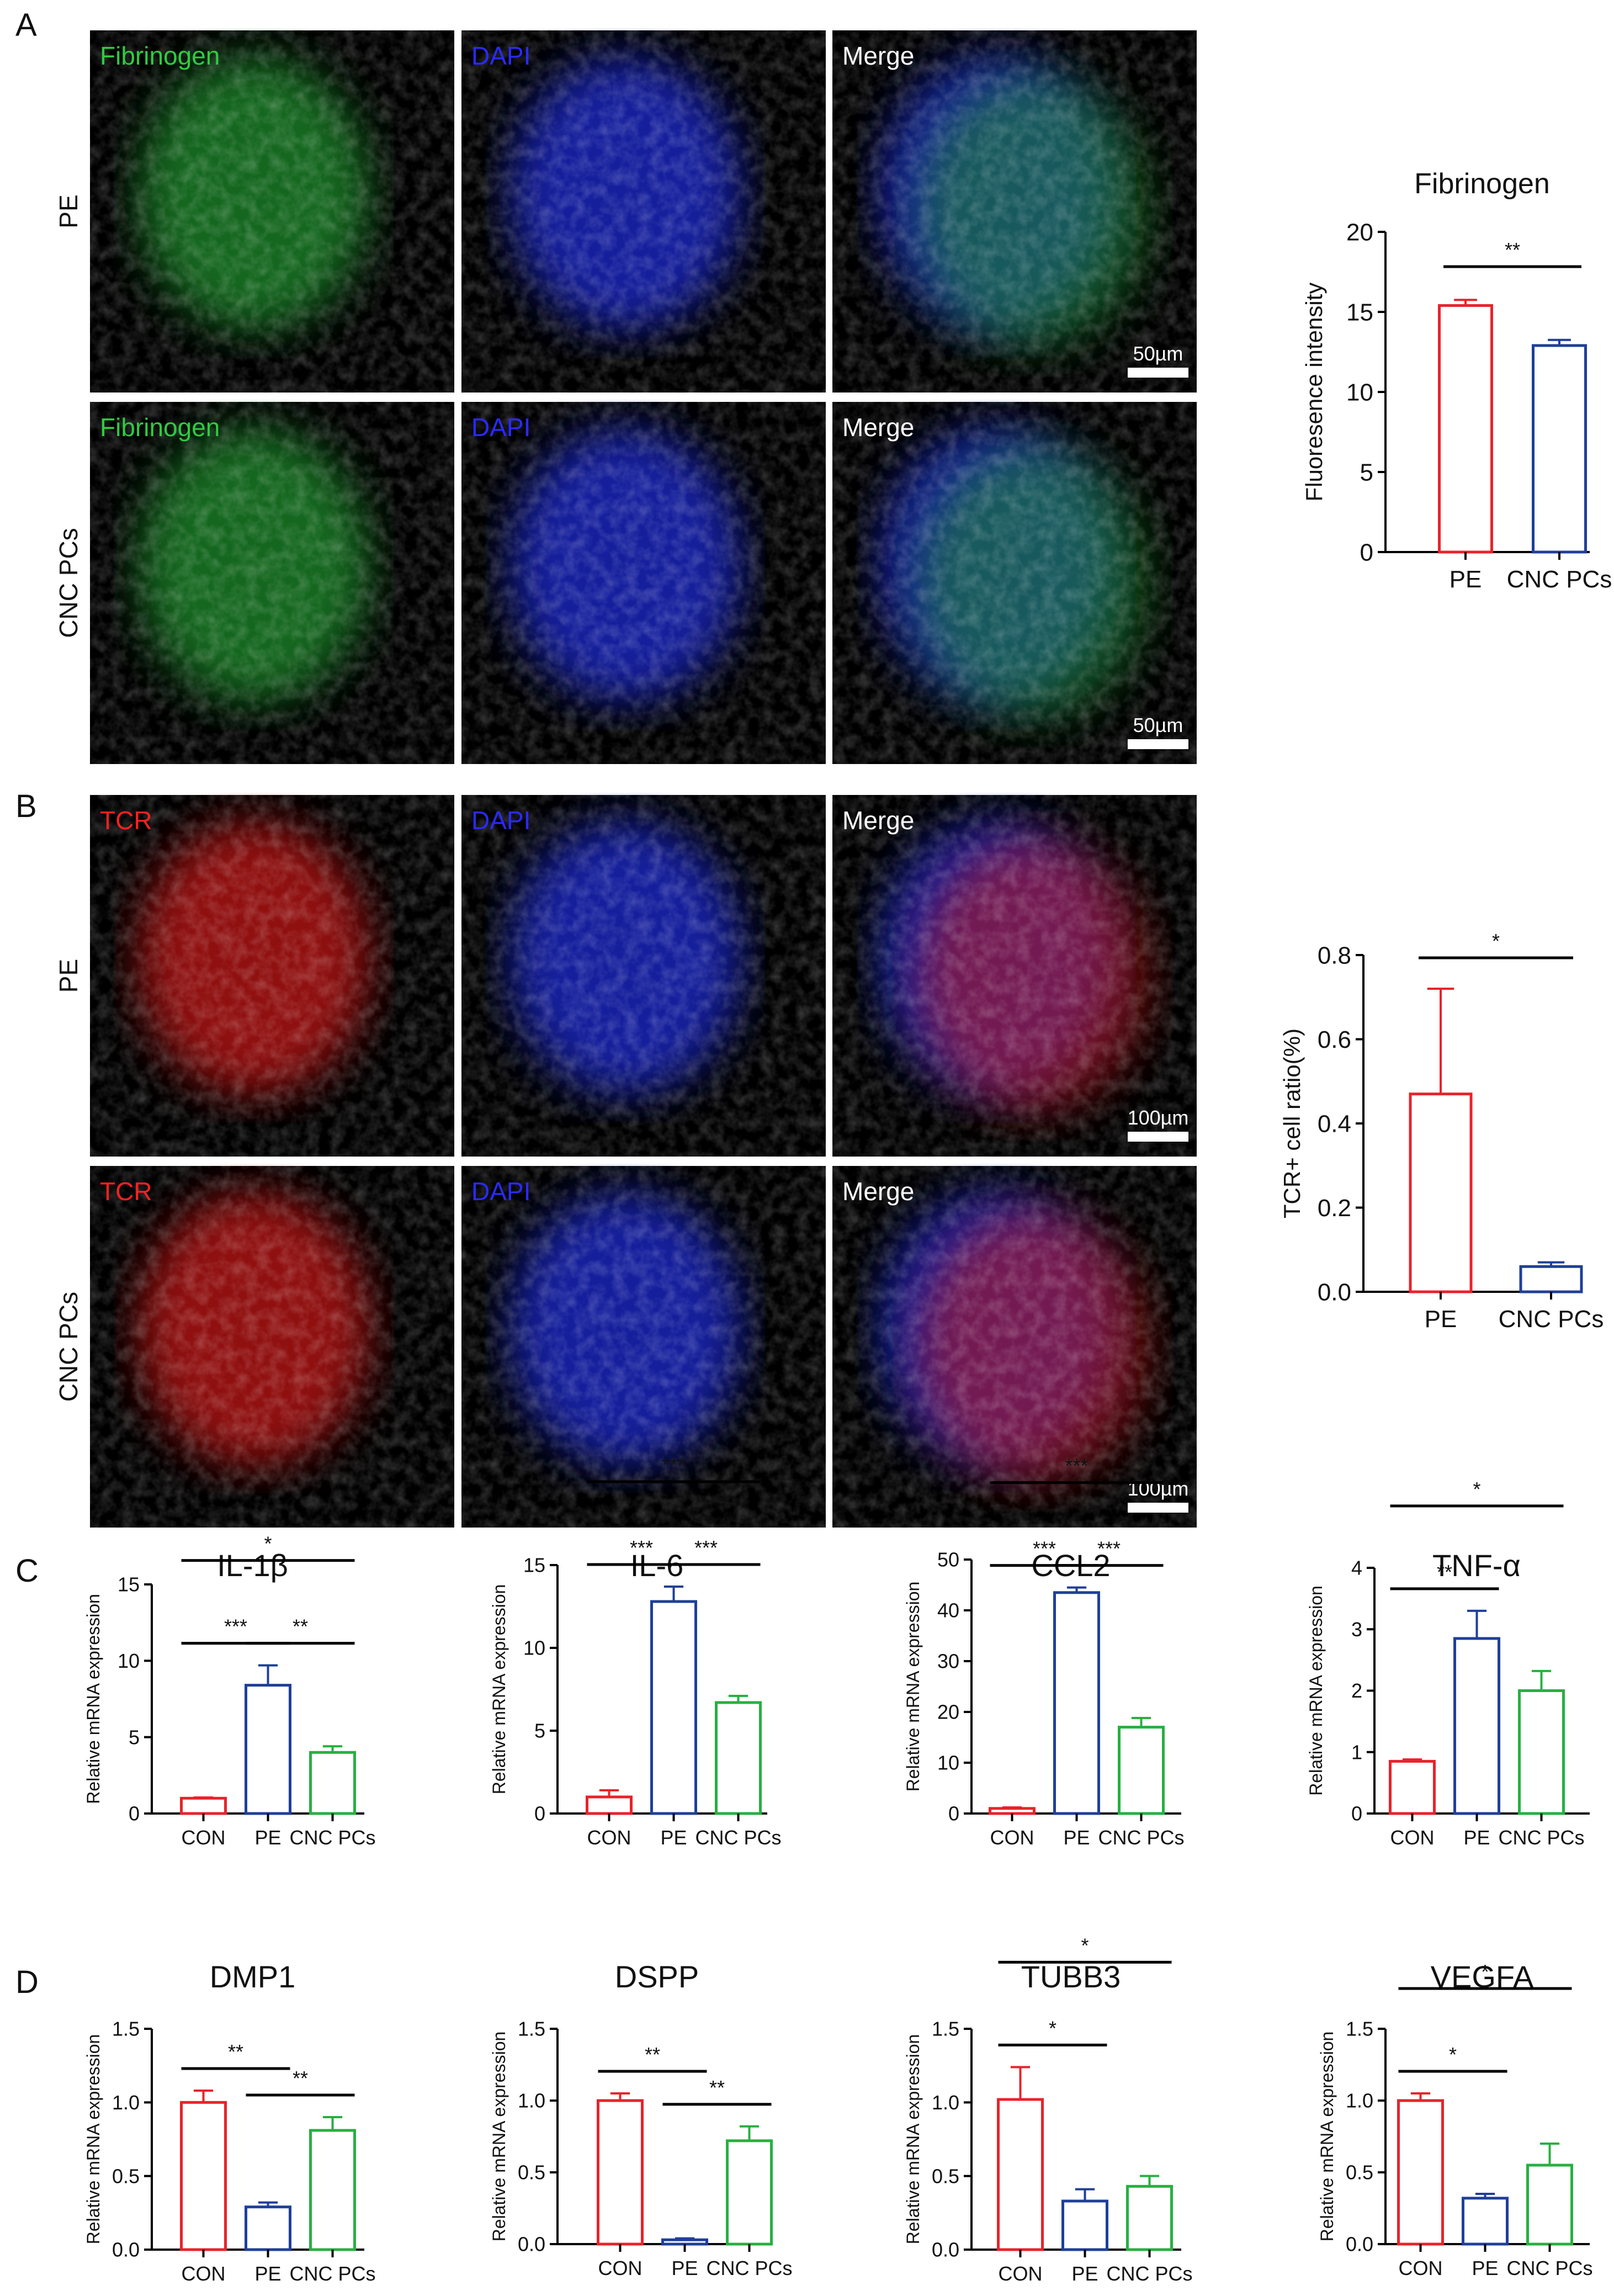 The image size is (1614, 2296). Describe the element at coordinates (948, 1661) in the screenshot. I see `y-tick-label: 30` at that location.